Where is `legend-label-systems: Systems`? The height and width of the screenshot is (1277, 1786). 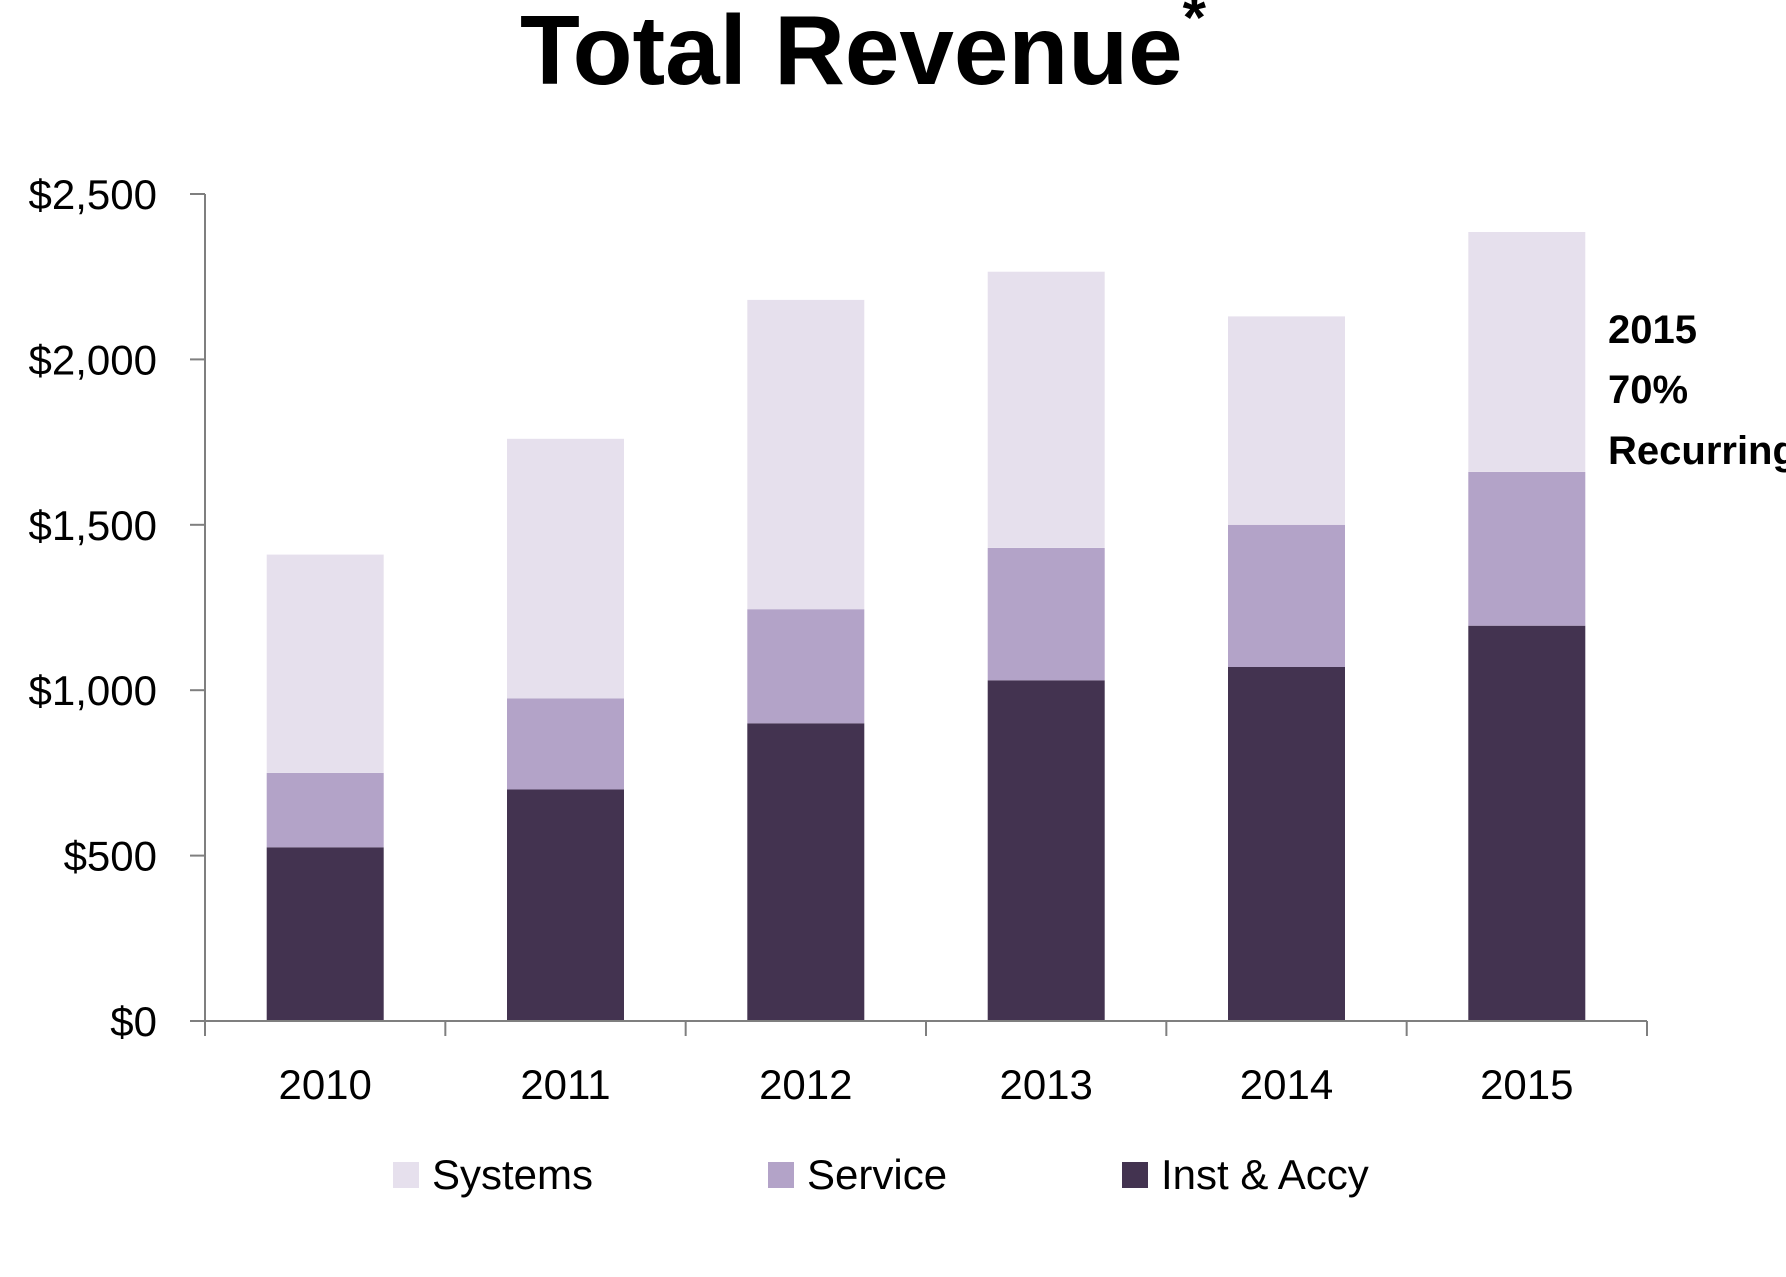
legend-label-systems: Systems is located at coordinates (512, 1174).